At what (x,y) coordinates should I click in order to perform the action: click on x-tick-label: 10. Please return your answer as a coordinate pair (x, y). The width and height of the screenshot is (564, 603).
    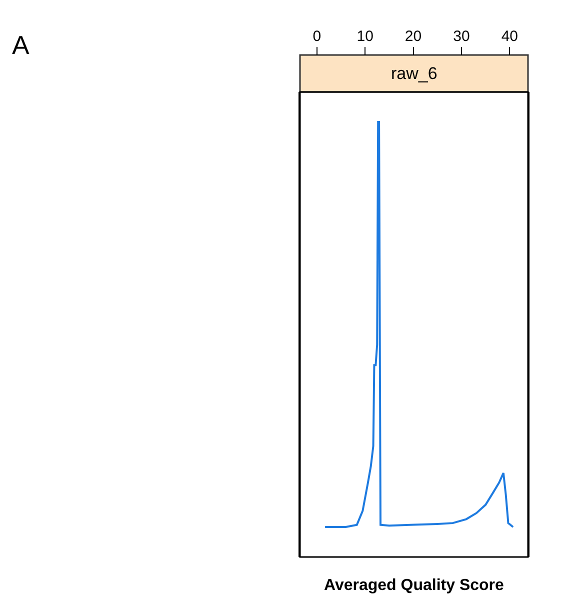
    Looking at the image, I should click on (365, 36).